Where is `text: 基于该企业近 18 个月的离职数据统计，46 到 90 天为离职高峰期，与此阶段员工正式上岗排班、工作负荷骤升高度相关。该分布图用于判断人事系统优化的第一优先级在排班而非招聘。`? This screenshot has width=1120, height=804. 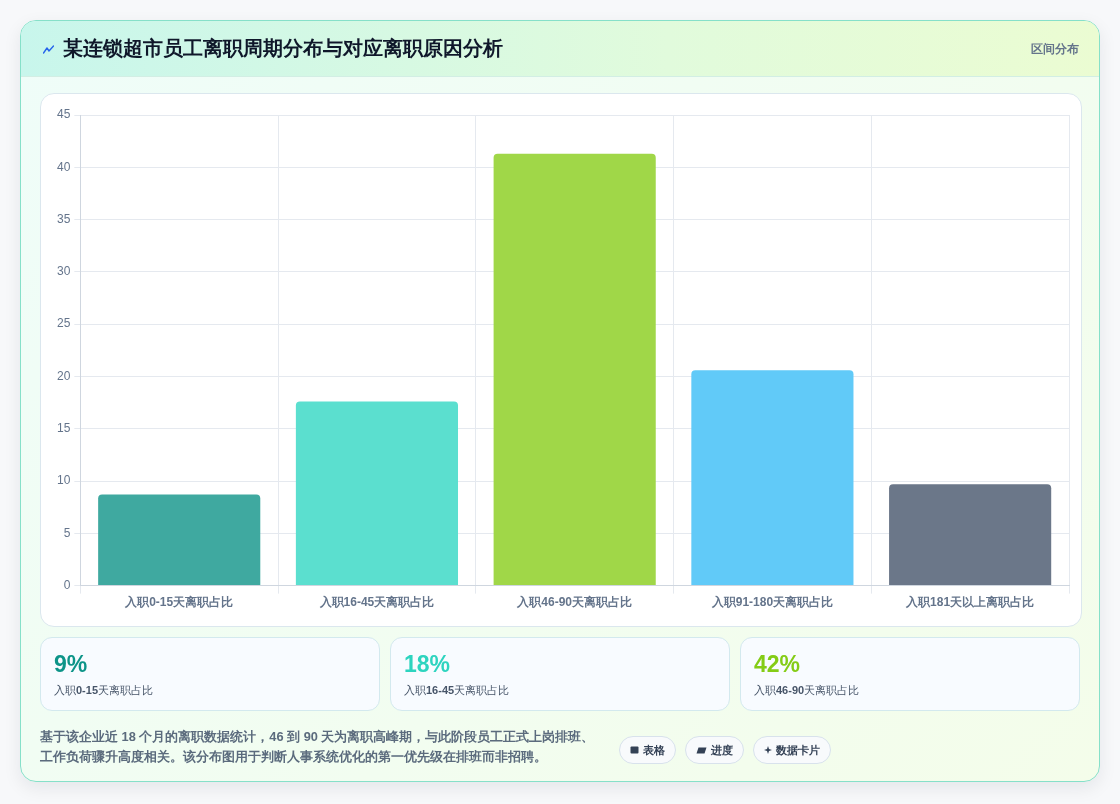 text: 基于该企业近 18 个月的离职数据统计，46 到 90 天为离职高峰期，与此阶段员工正式上岗排班、工作负荷骤升高度相关。该分布图用于判断人事系统优化的第一优先级在排班而非招聘。 is located at coordinates (318, 747).